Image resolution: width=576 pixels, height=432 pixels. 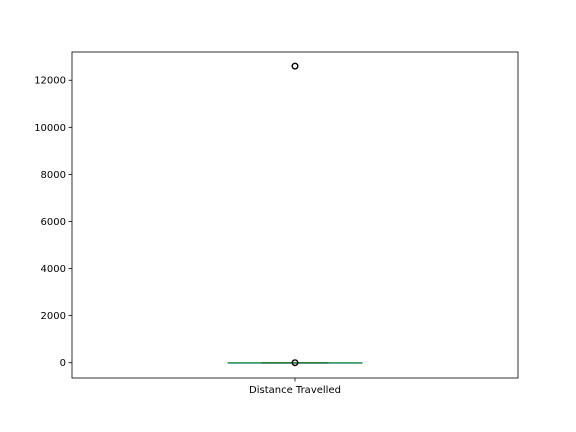 I want to click on x-axis-ticks: Distance Travelled, so click(x=295, y=387).